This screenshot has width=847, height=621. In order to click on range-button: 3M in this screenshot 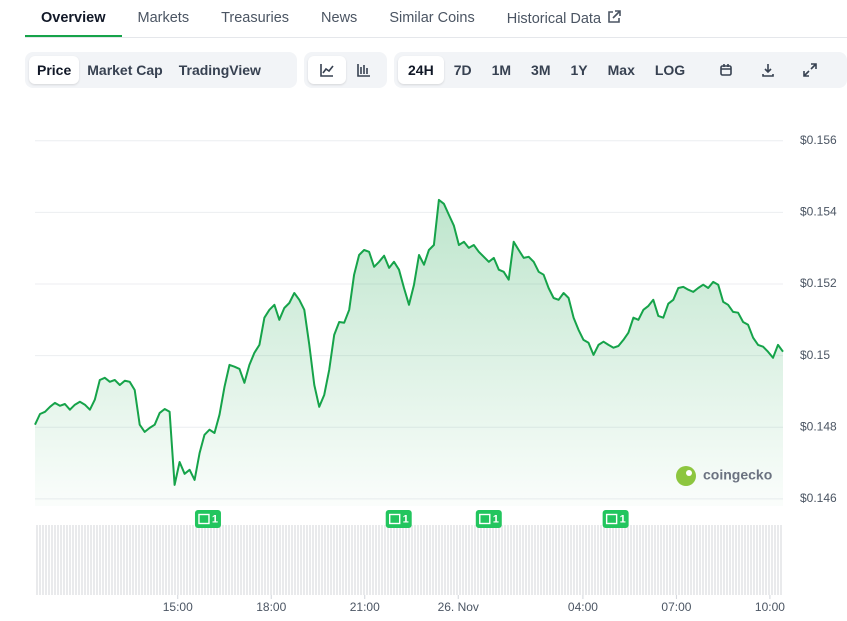, I will do `click(541, 70)`.